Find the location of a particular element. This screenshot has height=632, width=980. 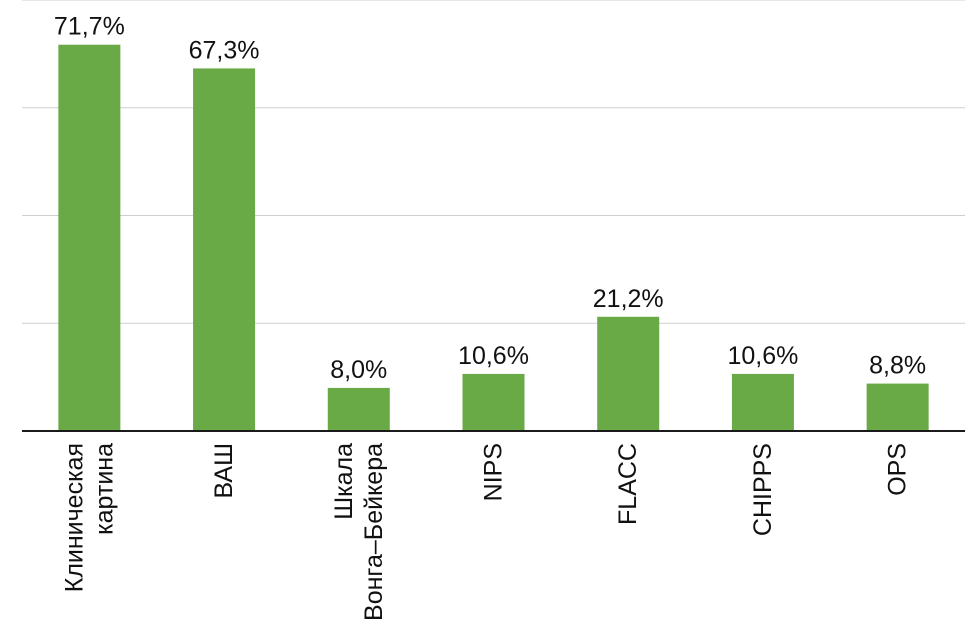

category-label-line: ВАШ is located at coordinates (224, 470).